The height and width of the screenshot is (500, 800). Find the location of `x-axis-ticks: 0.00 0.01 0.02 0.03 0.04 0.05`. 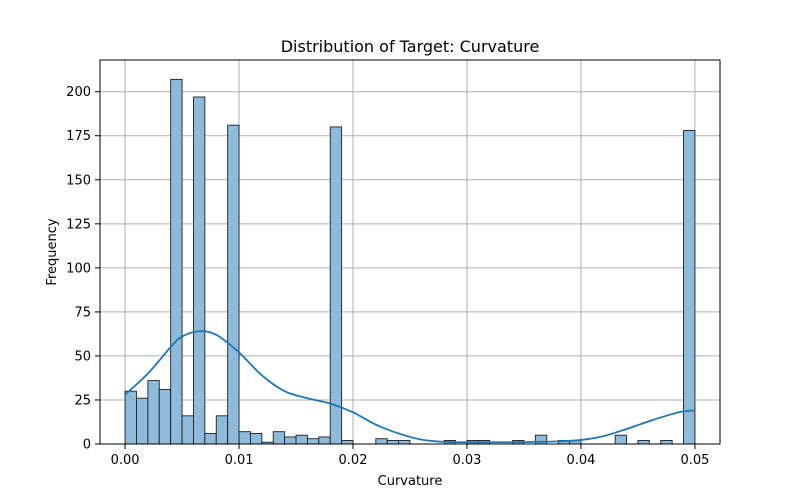

x-axis-ticks: 0.00 0.01 0.02 0.03 0.04 0.05 is located at coordinates (410, 456).